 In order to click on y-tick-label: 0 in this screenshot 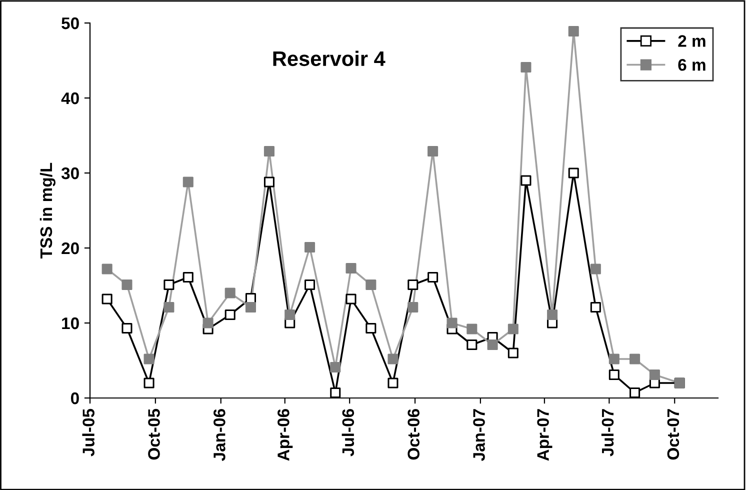, I will do `click(74, 398)`.